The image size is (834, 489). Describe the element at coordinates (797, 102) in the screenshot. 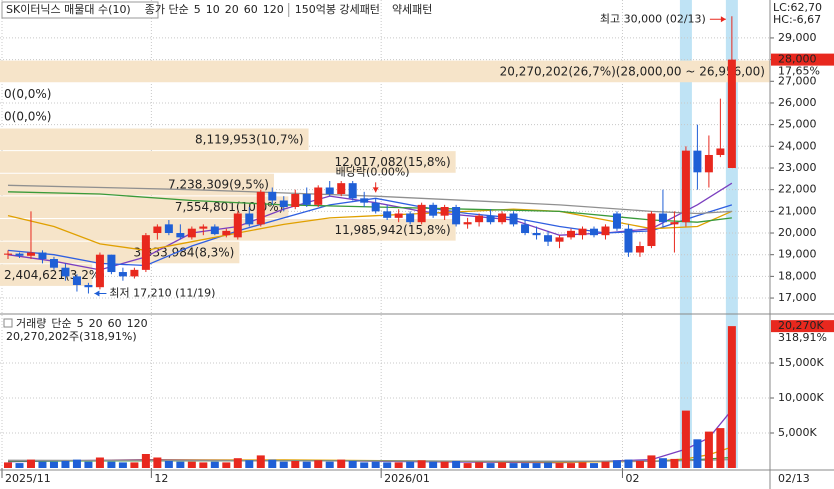

I see `y-tick-label: 26,000` at that location.